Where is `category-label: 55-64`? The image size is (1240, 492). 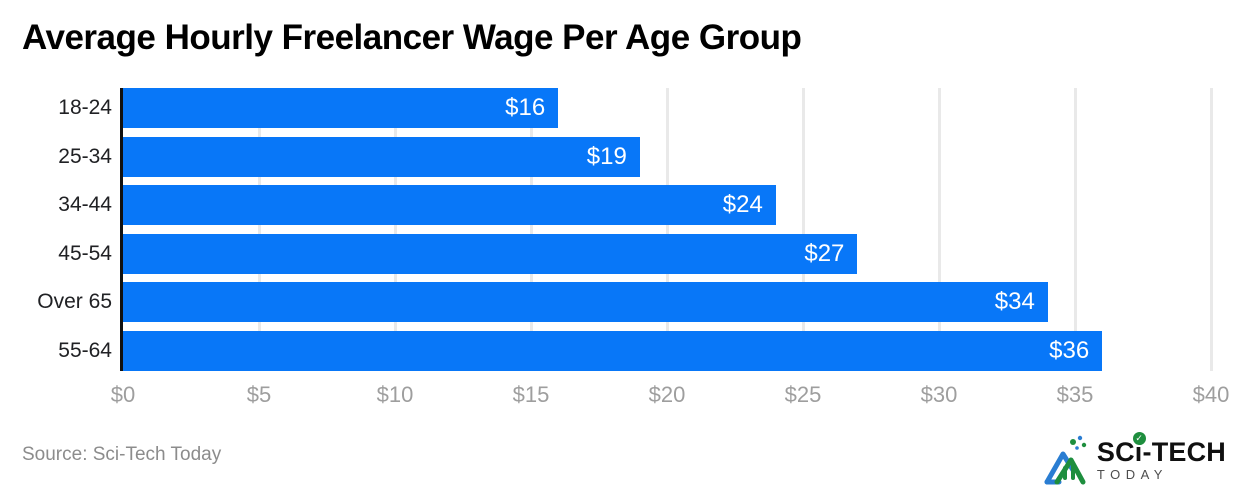 category-label: 55-64 is located at coordinates (85, 350).